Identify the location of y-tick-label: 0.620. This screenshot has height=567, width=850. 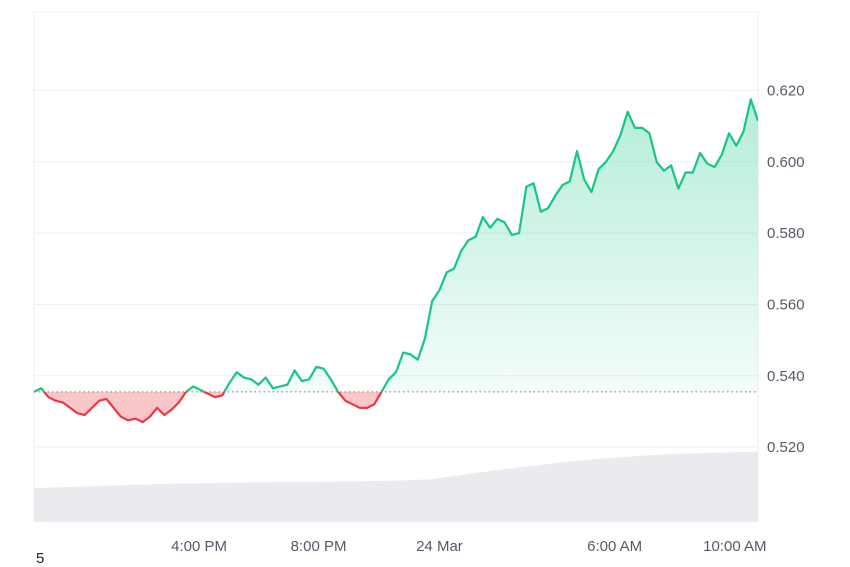
(786, 90).